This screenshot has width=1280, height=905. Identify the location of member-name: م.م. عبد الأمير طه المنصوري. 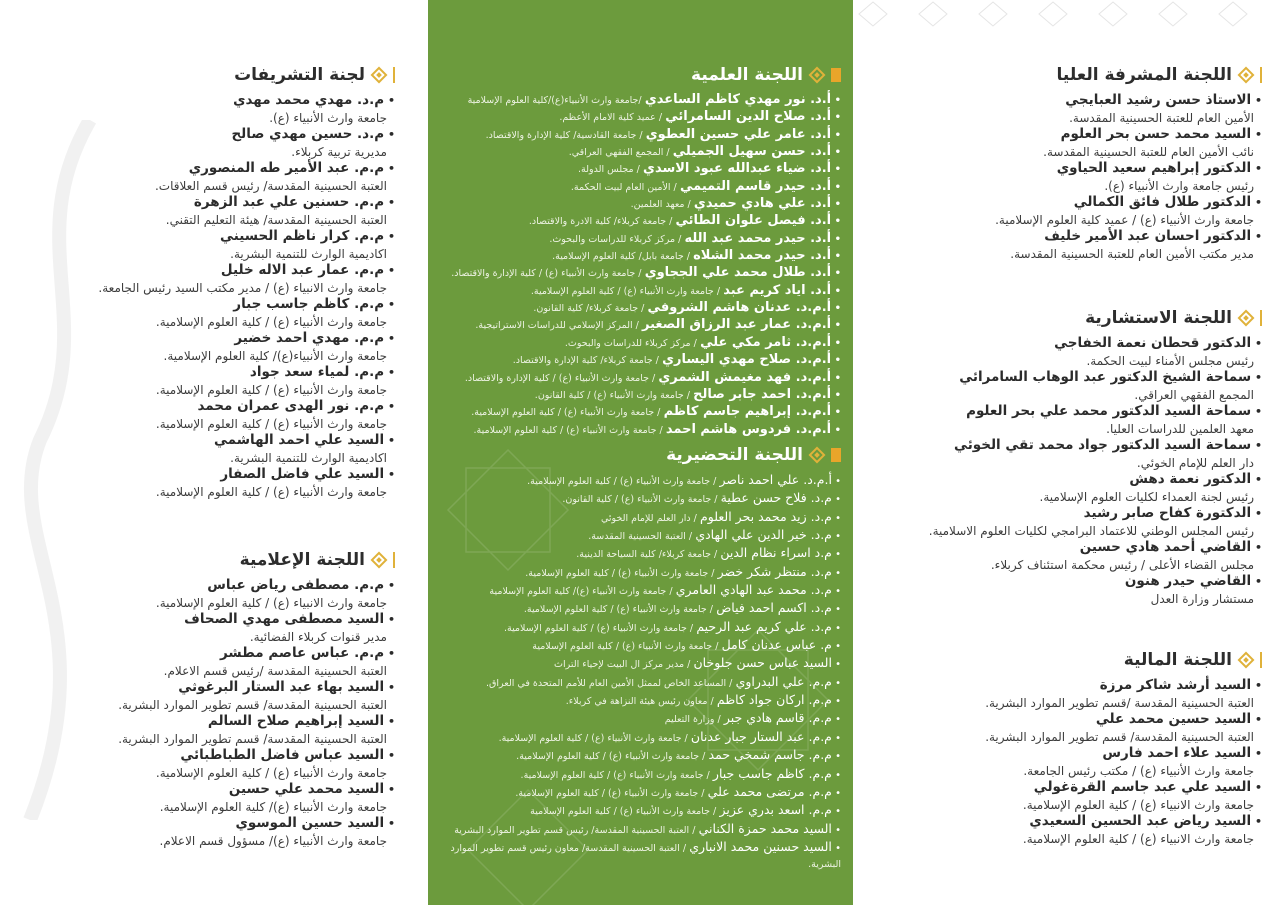
(245, 169).